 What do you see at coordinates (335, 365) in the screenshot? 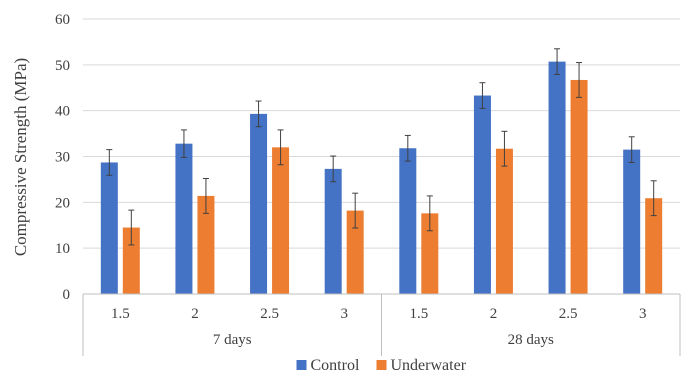
I see `legend-label-control: Control` at bounding box center [335, 365].